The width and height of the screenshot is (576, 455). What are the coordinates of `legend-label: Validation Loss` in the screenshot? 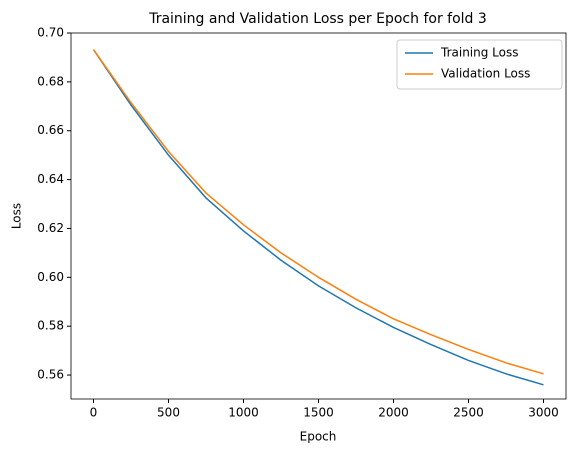 It's located at (485, 74).